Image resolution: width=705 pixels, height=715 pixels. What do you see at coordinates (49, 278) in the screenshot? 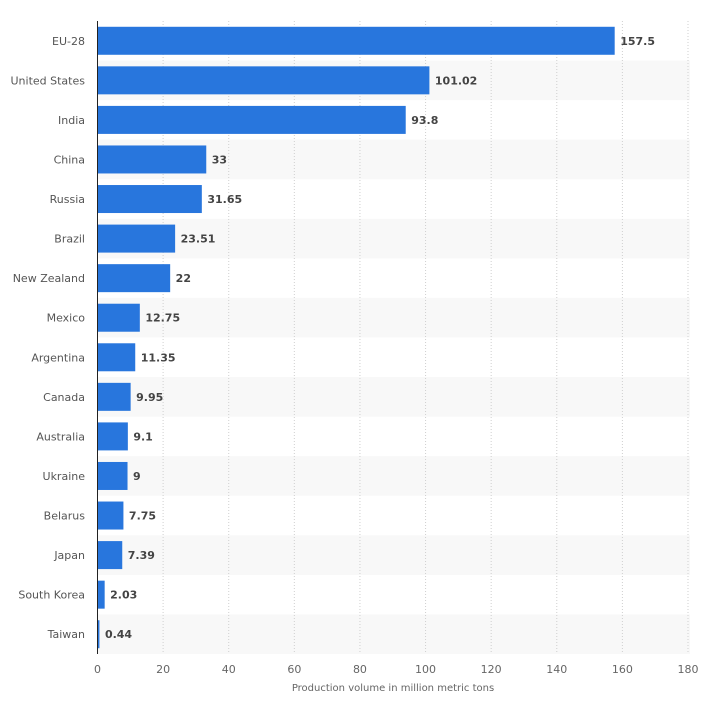
I see `category-label: New Zealand` at bounding box center [49, 278].